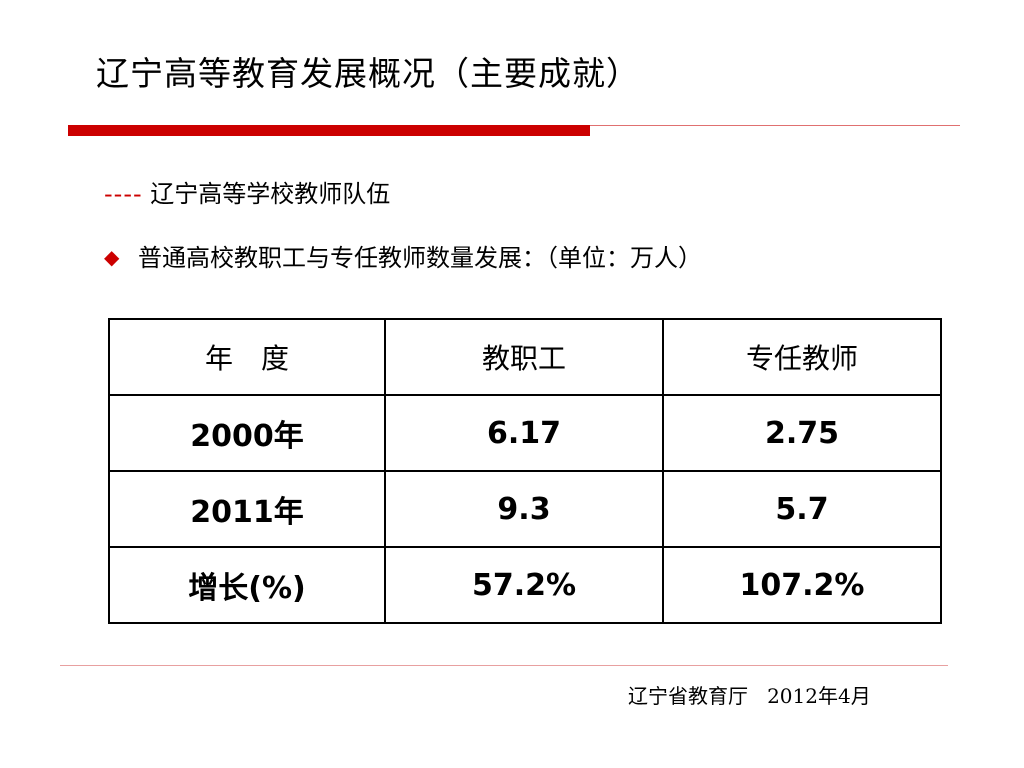 The height and width of the screenshot is (768, 1024). I want to click on slide-footer: 辽宁省教育厅 2012年4月, so click(749, 696).